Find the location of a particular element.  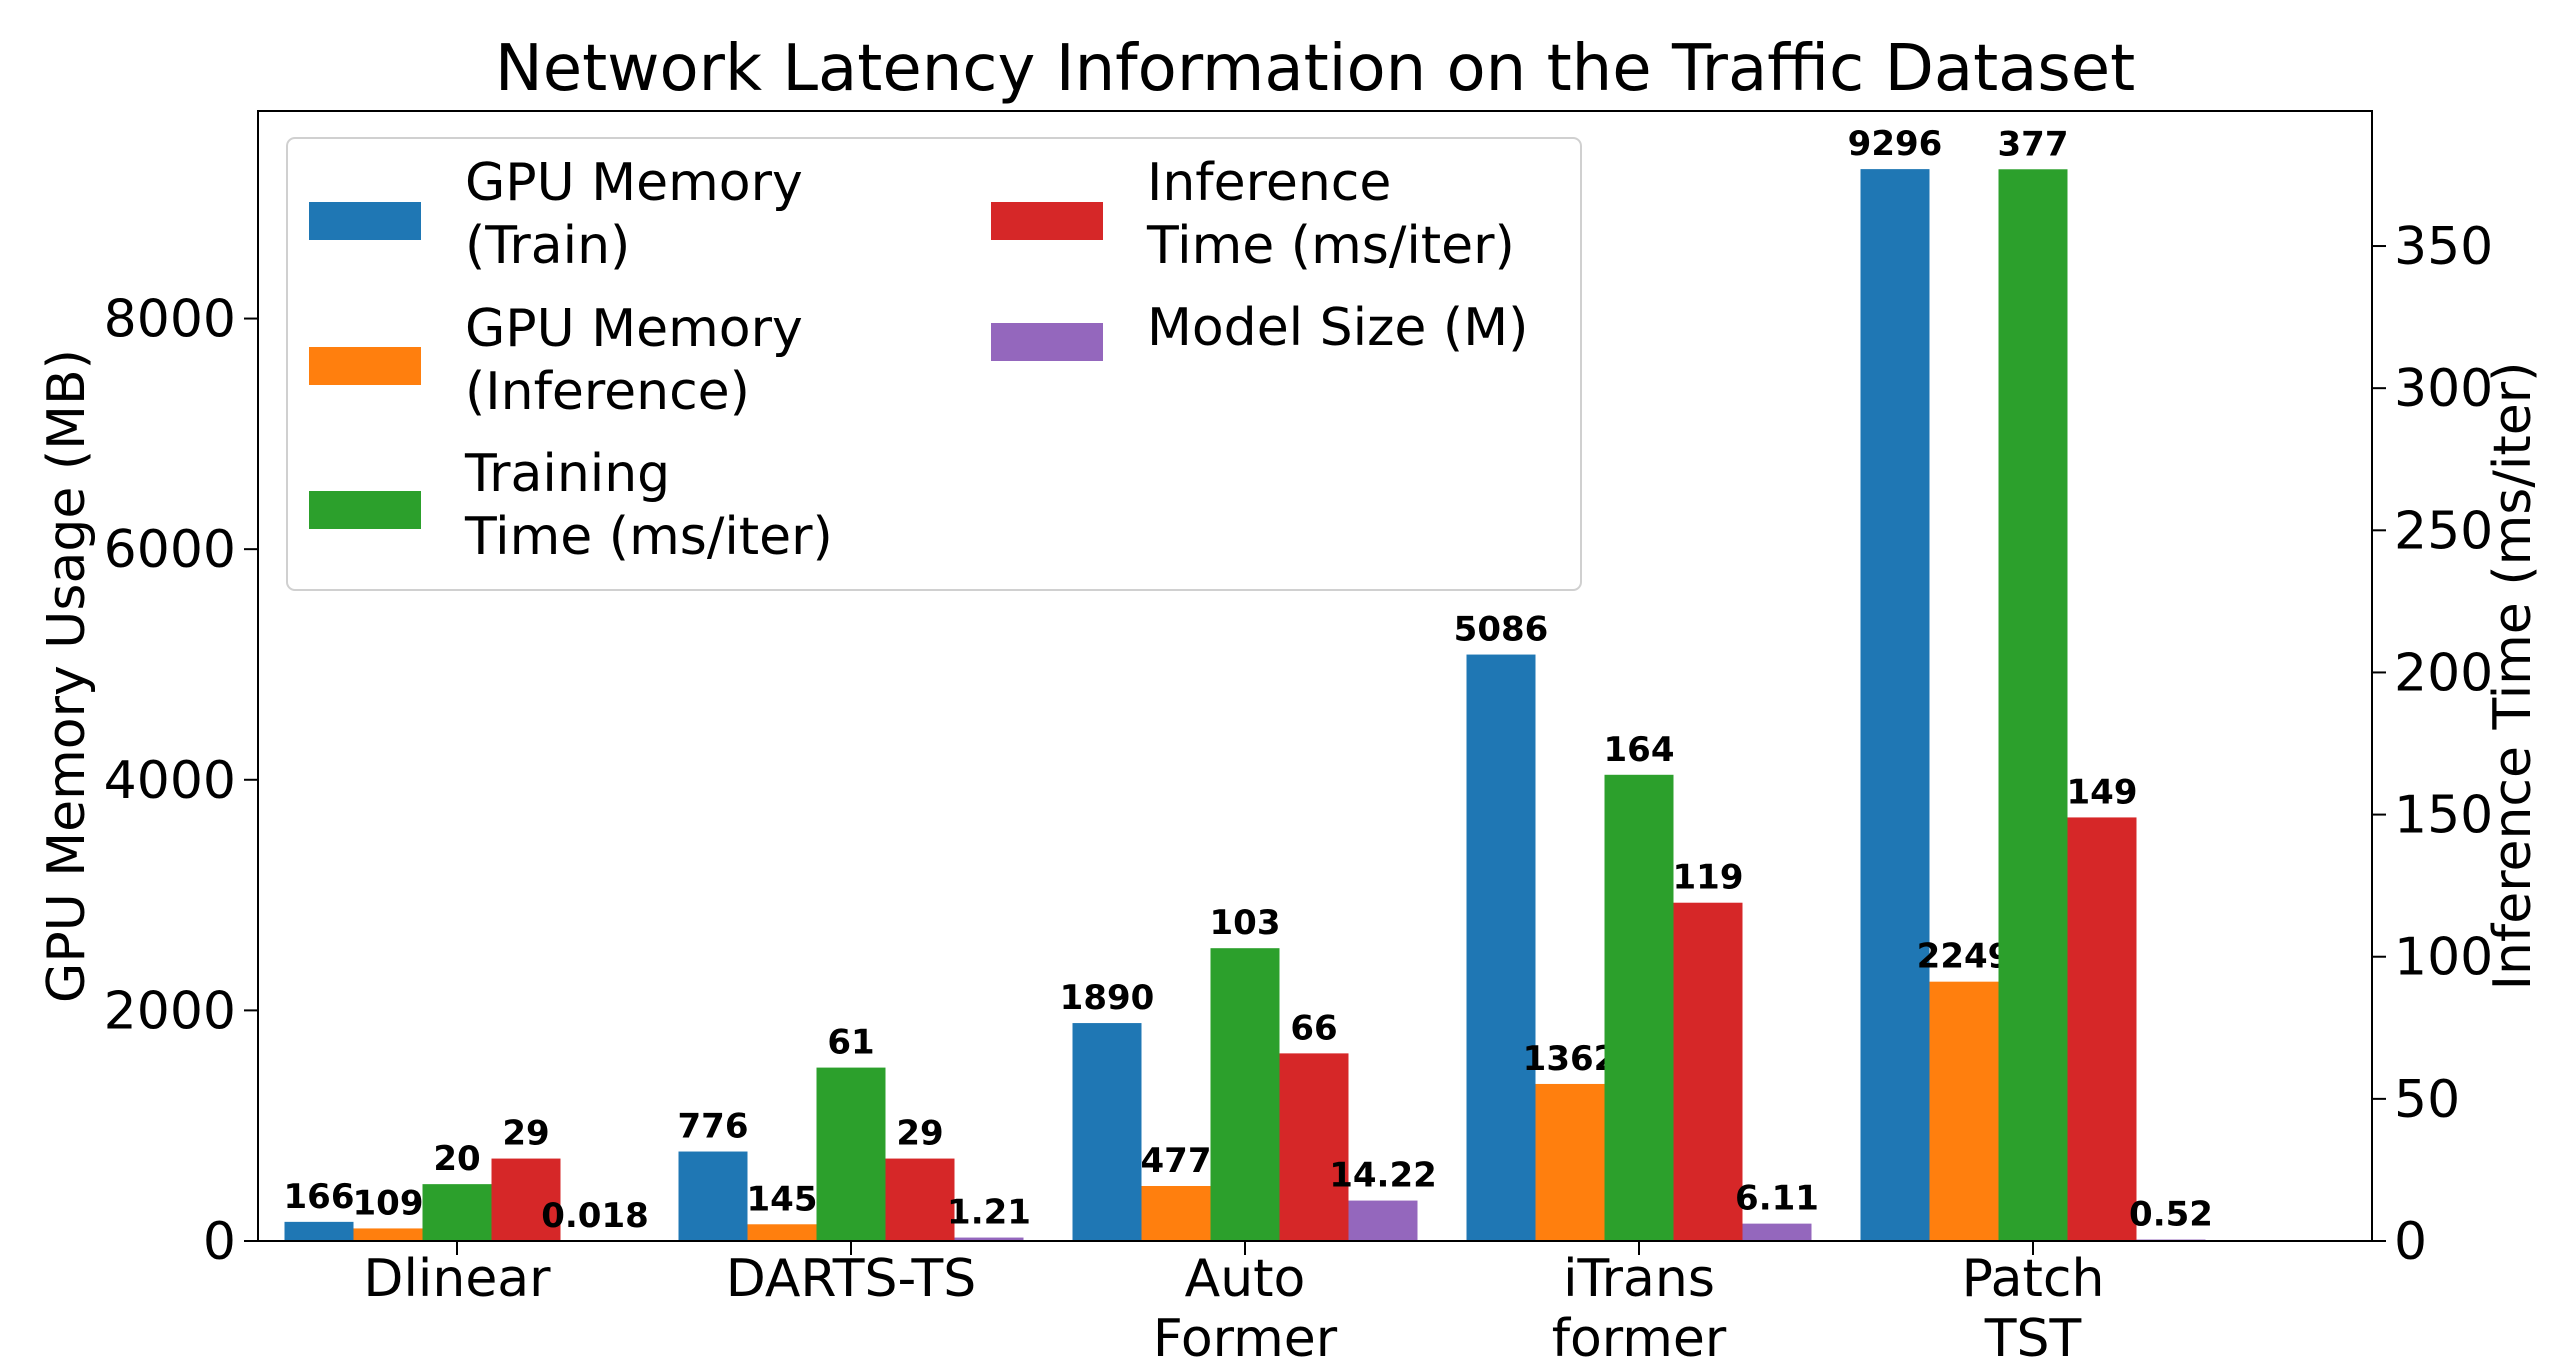

data-label-series-4-cat-3: 6.11 is located at coordinates (1777, 1199).